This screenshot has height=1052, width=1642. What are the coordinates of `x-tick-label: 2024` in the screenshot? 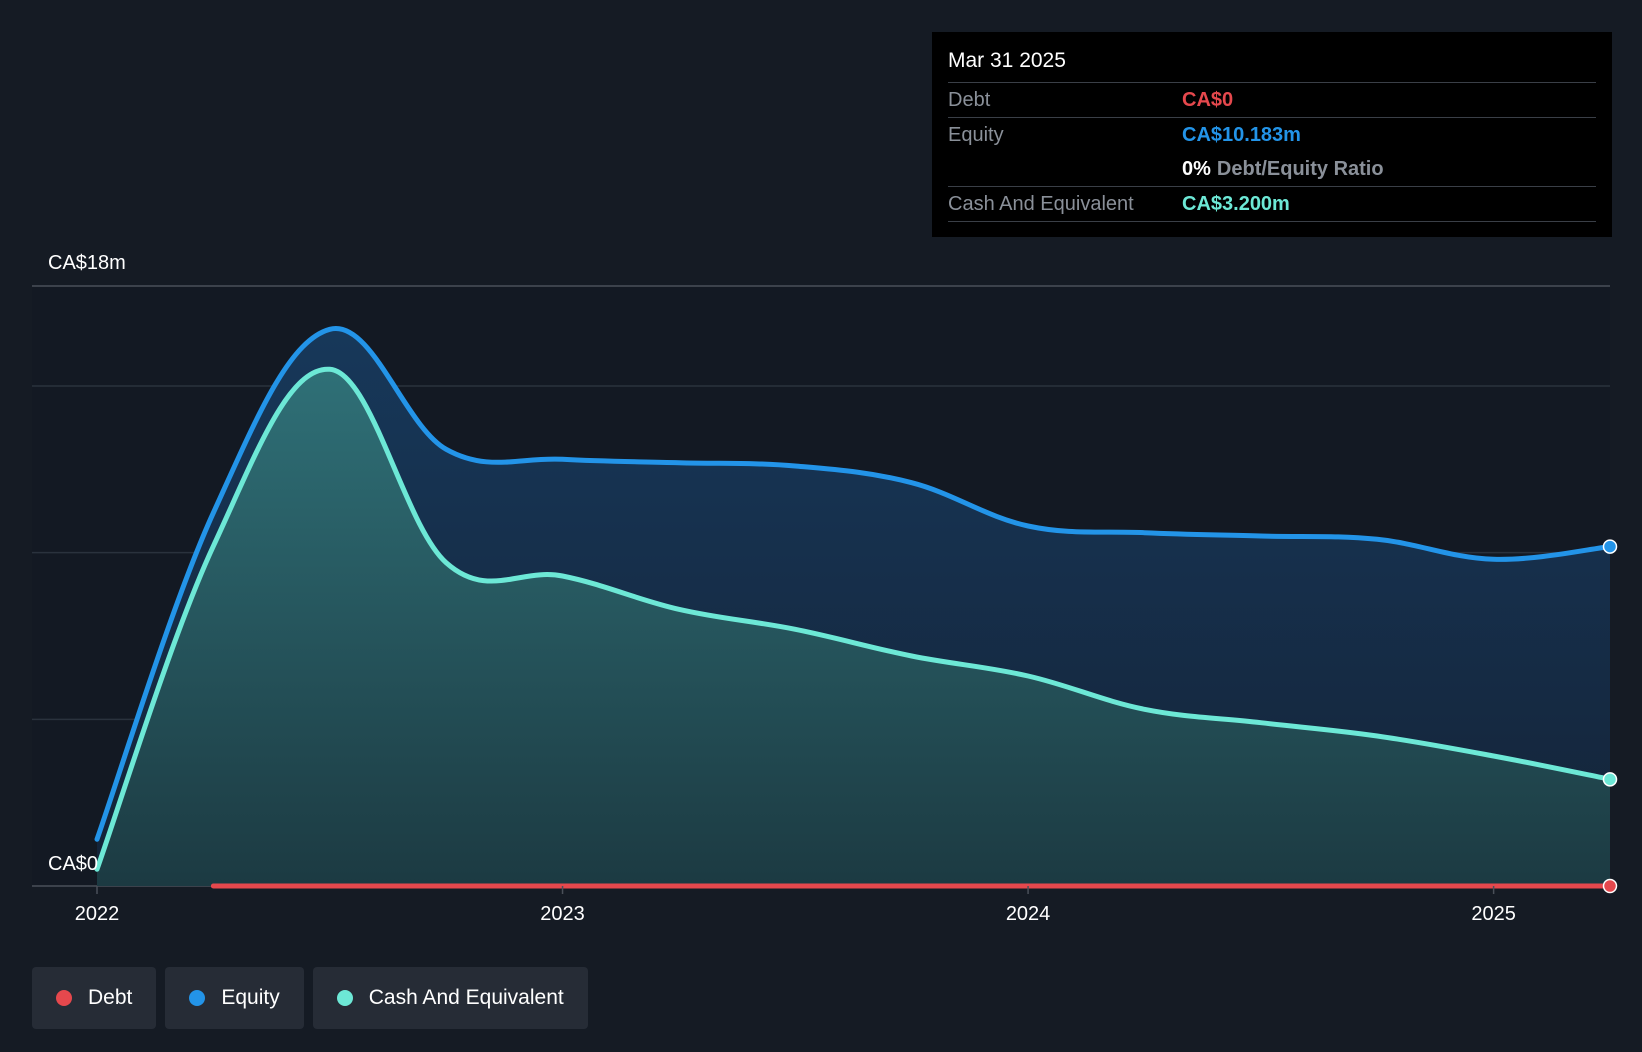 It's located at (1028, 914).